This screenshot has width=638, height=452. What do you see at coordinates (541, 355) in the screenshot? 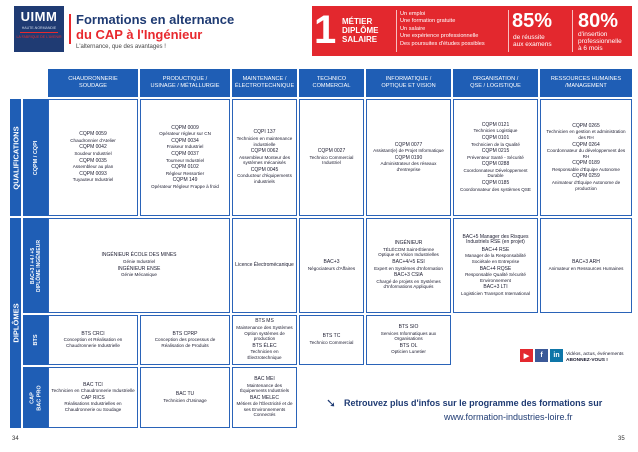
I see `facebook-icon: f` at bounding box center [541, 355].